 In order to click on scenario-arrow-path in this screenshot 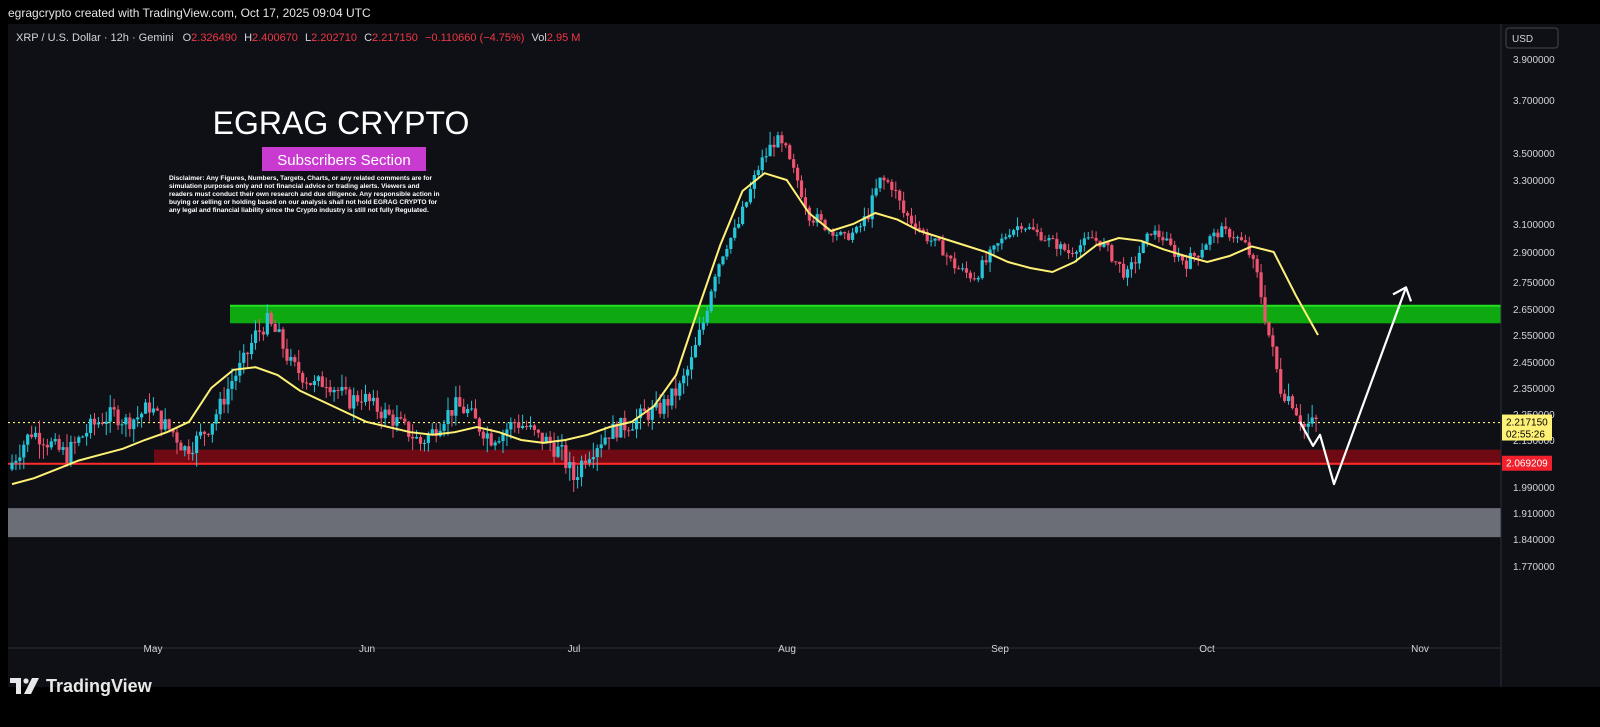, I will do `click(1353, 386)`.